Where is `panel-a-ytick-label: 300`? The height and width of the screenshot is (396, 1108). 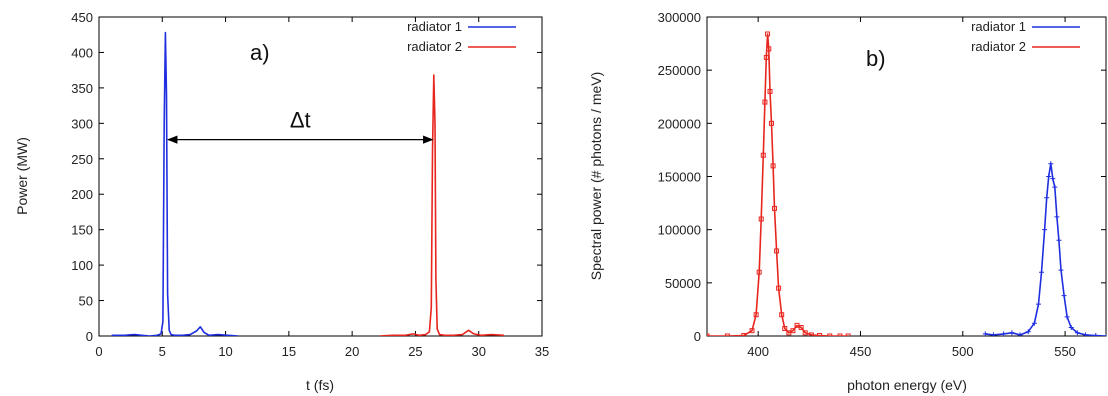 panel-a-ytick-label: 300 is located at coordinates (82, 123).